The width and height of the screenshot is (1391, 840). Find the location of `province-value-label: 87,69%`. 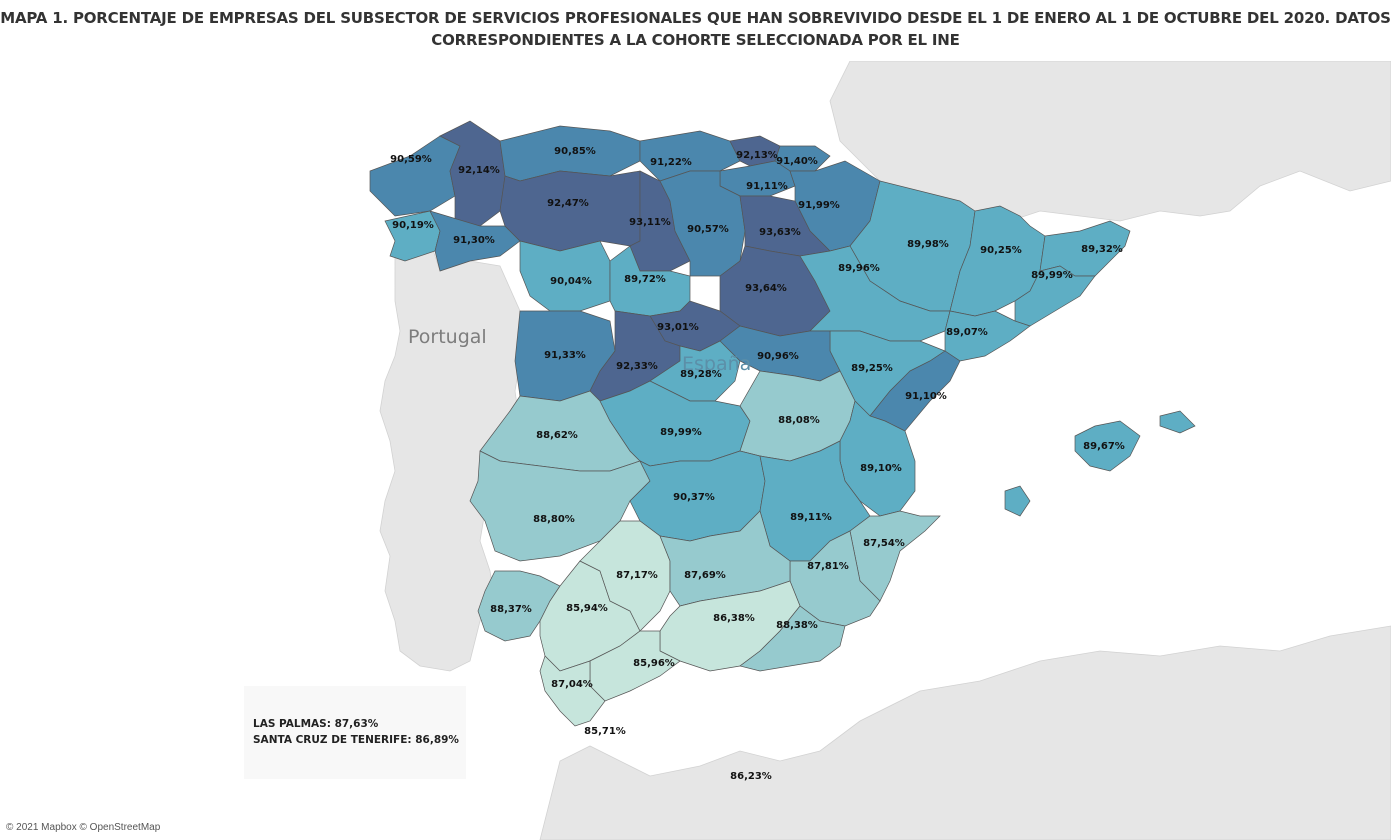

province-value-label: 87,69% is located at coordinates (705, 575).